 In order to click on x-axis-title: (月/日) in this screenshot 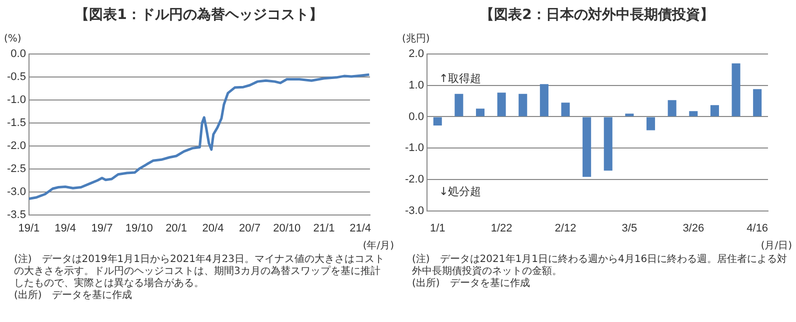, I will do `click(776, 246)`.